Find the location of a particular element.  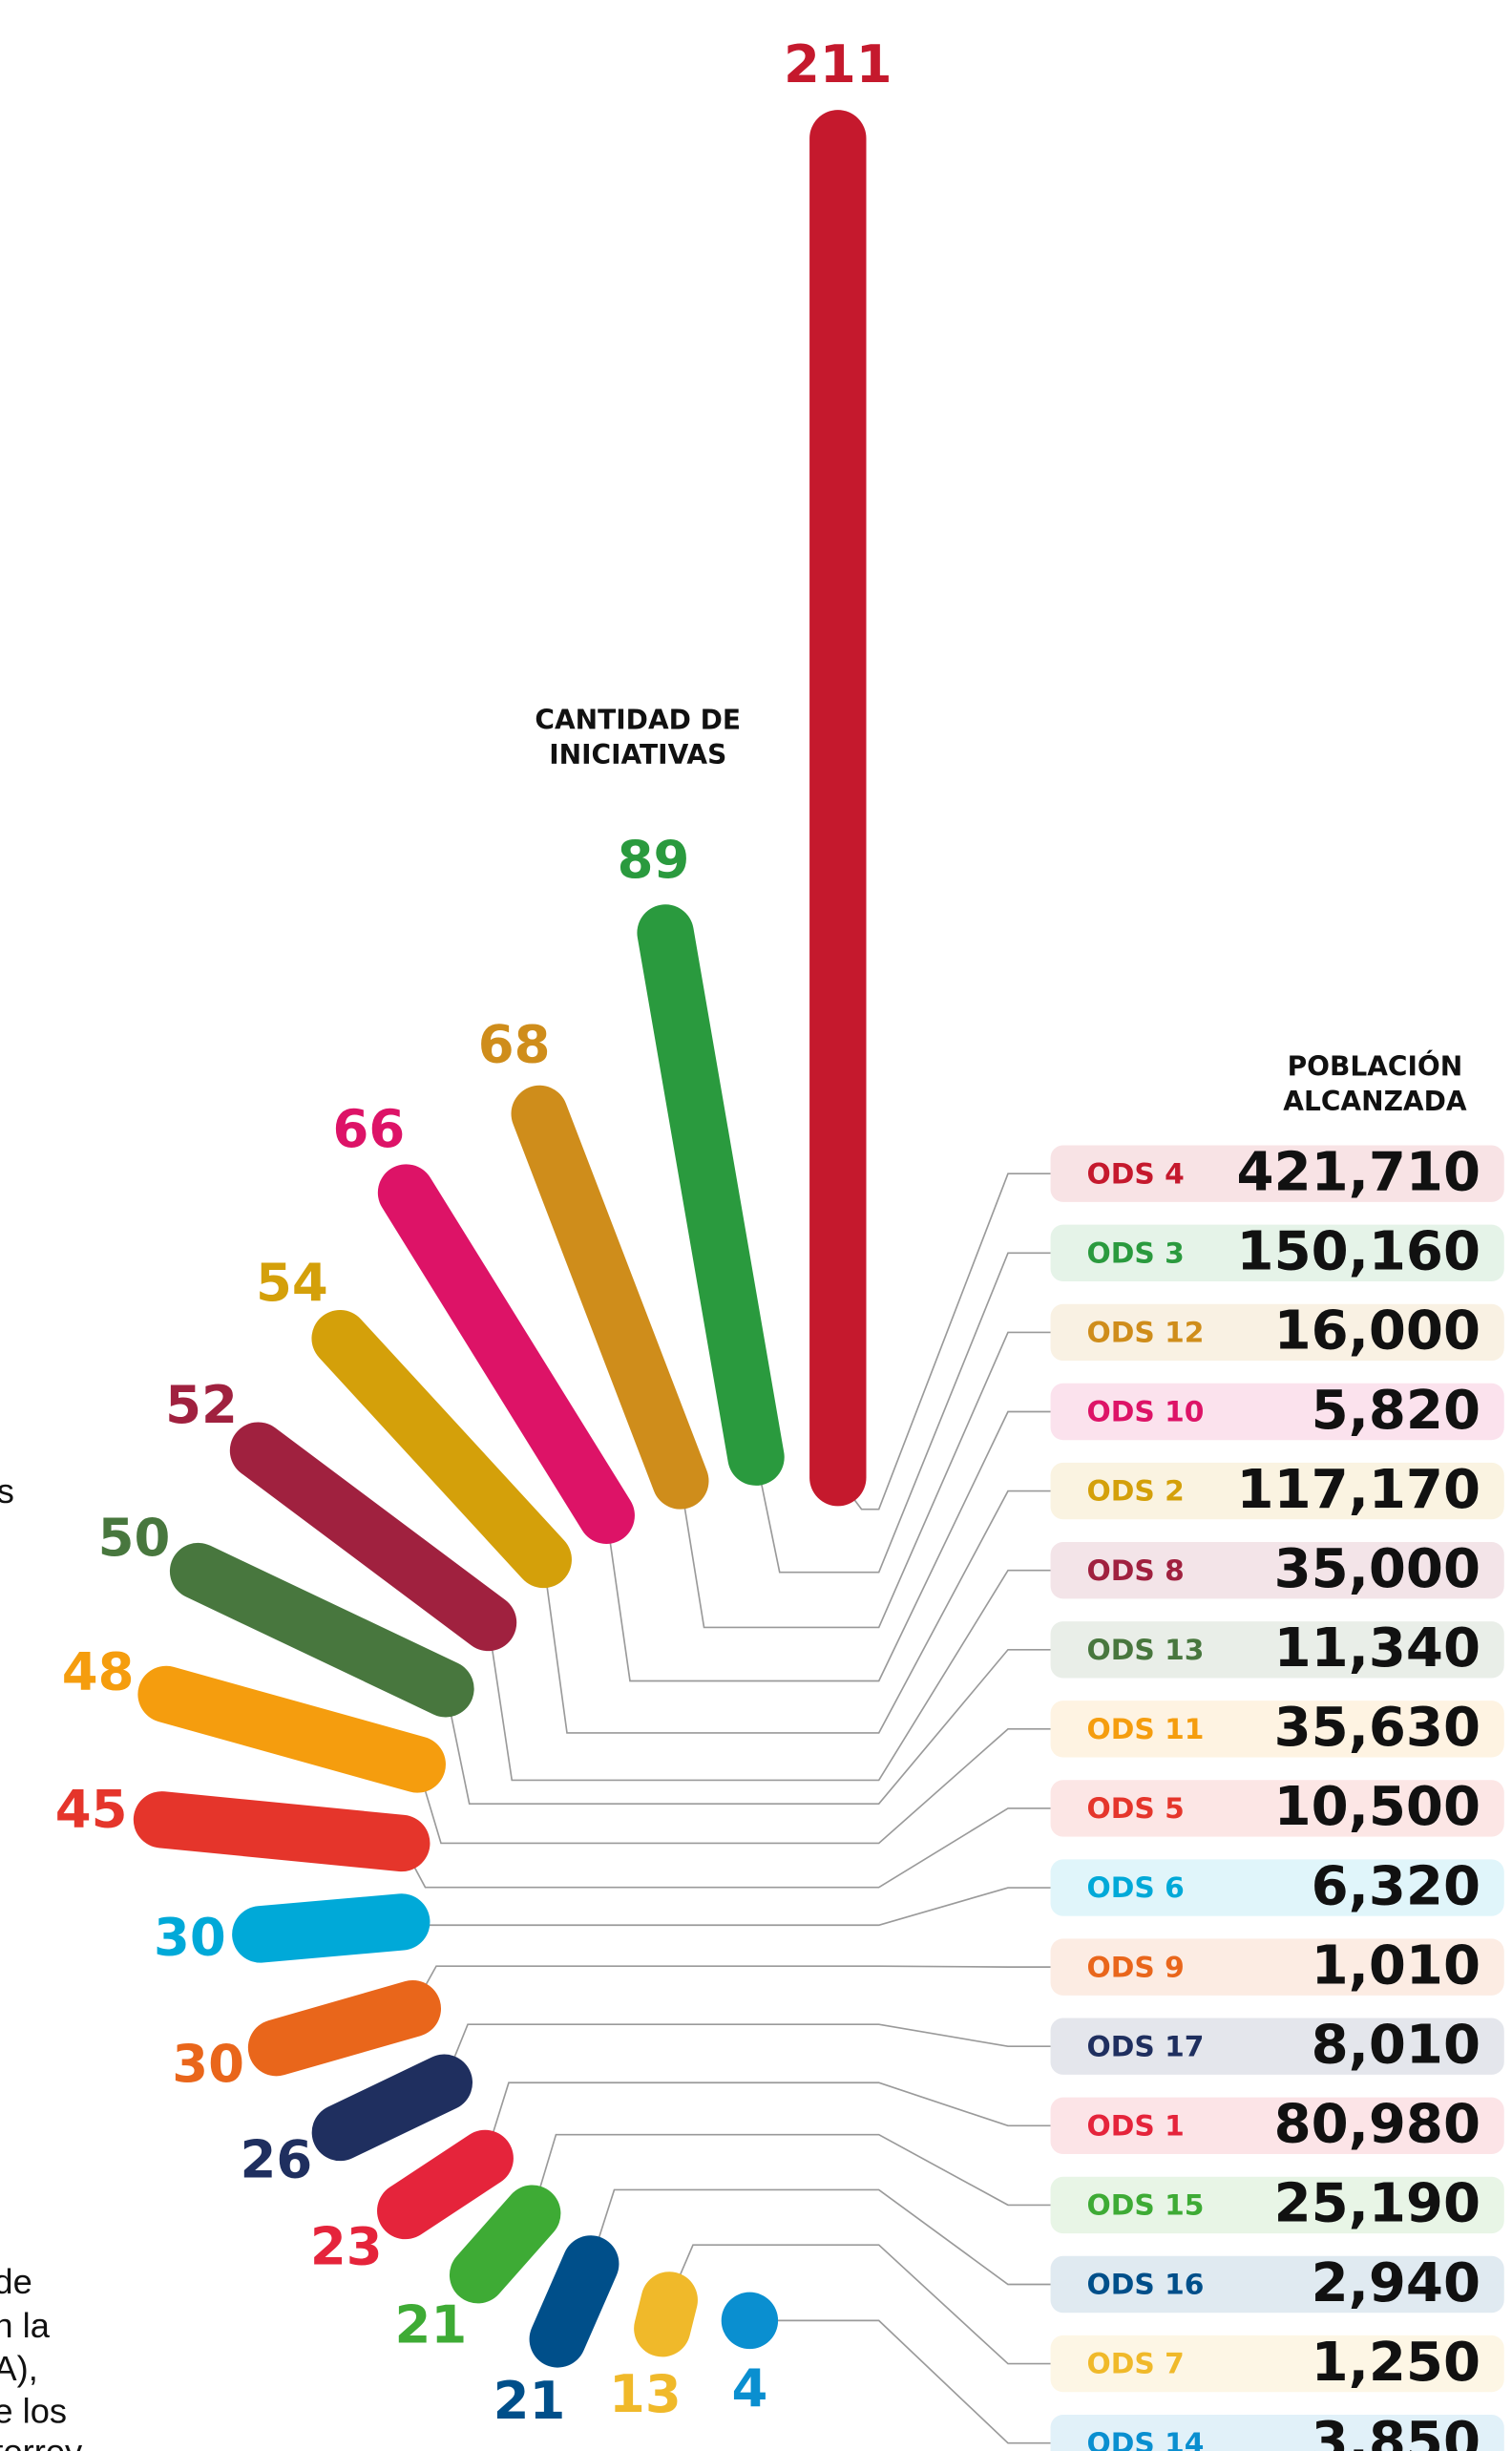

value-label: 89 is located at coordinates (654, 859).